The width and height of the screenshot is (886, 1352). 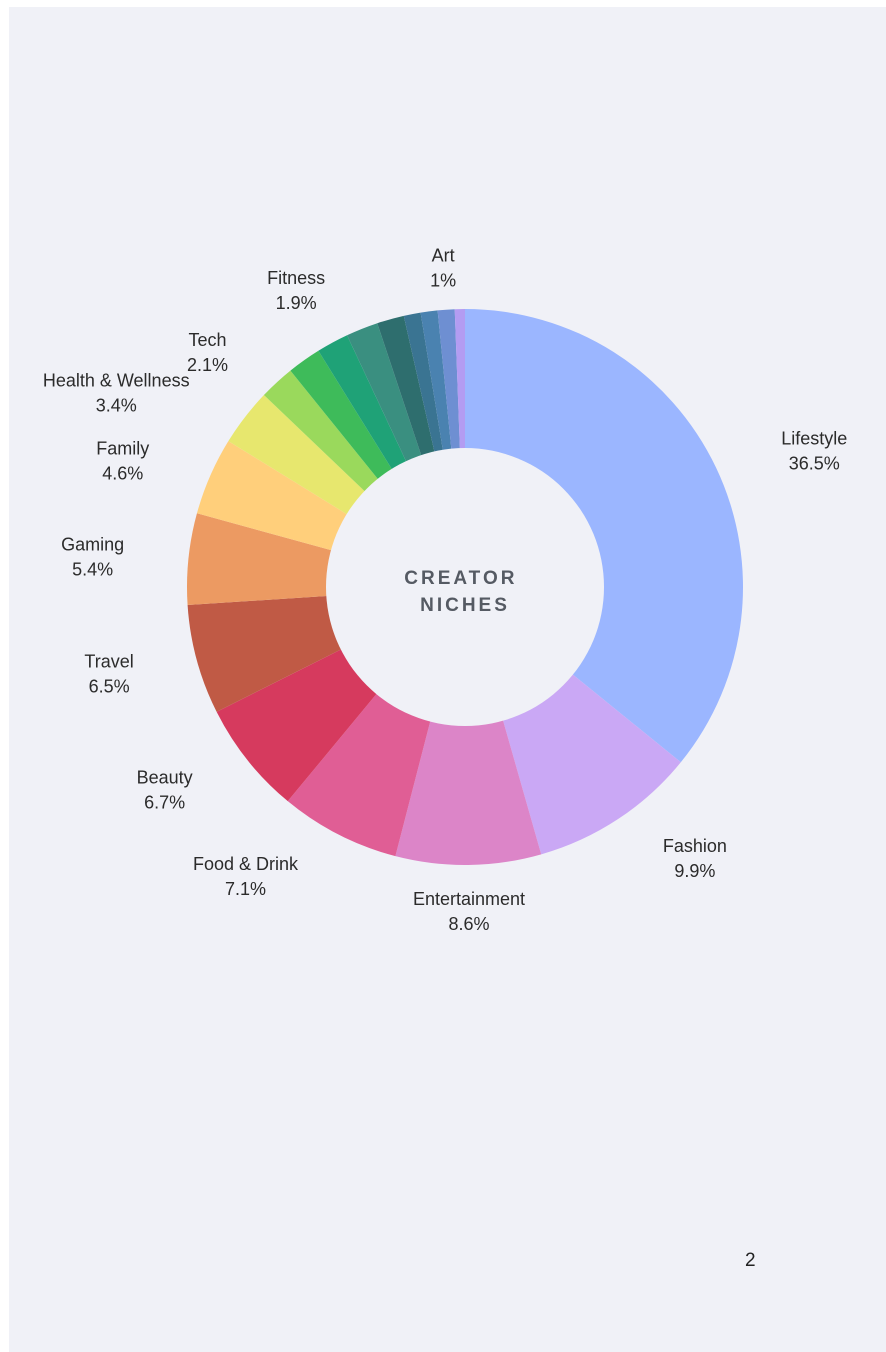 I want to click on slice-label-name: Health & Wellness, so click(x=116, y=380).